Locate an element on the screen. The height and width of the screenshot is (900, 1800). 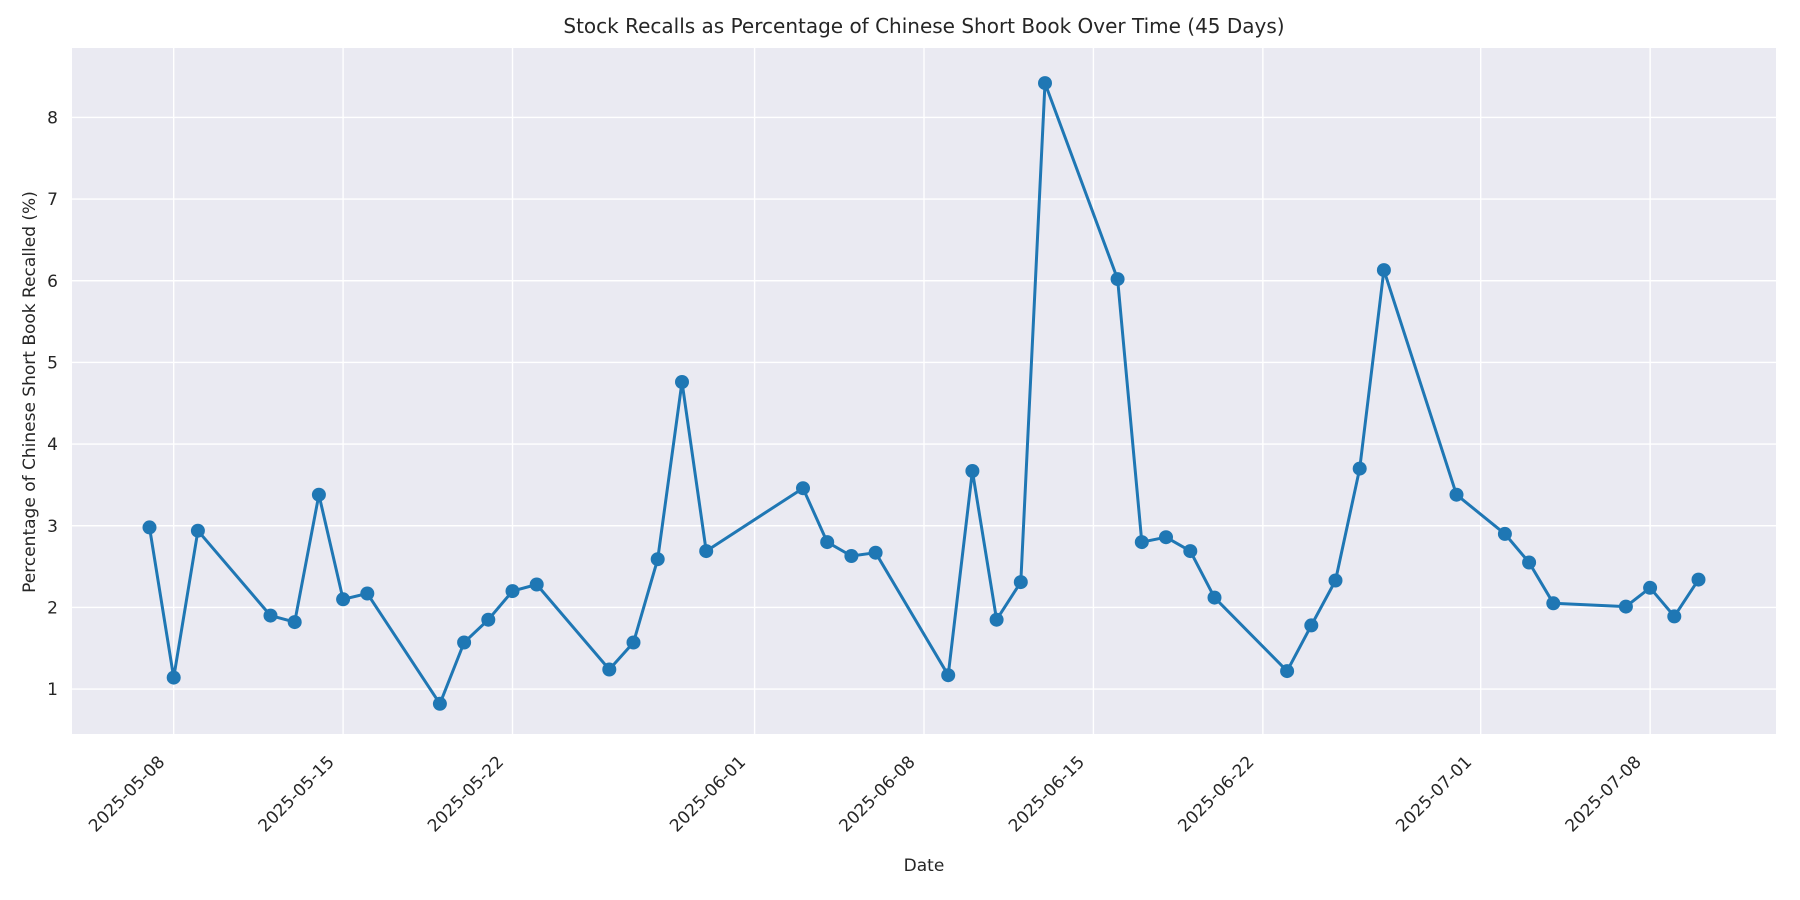
x-tick-label: 2025-06-08 is located at coordinates (878, 794).